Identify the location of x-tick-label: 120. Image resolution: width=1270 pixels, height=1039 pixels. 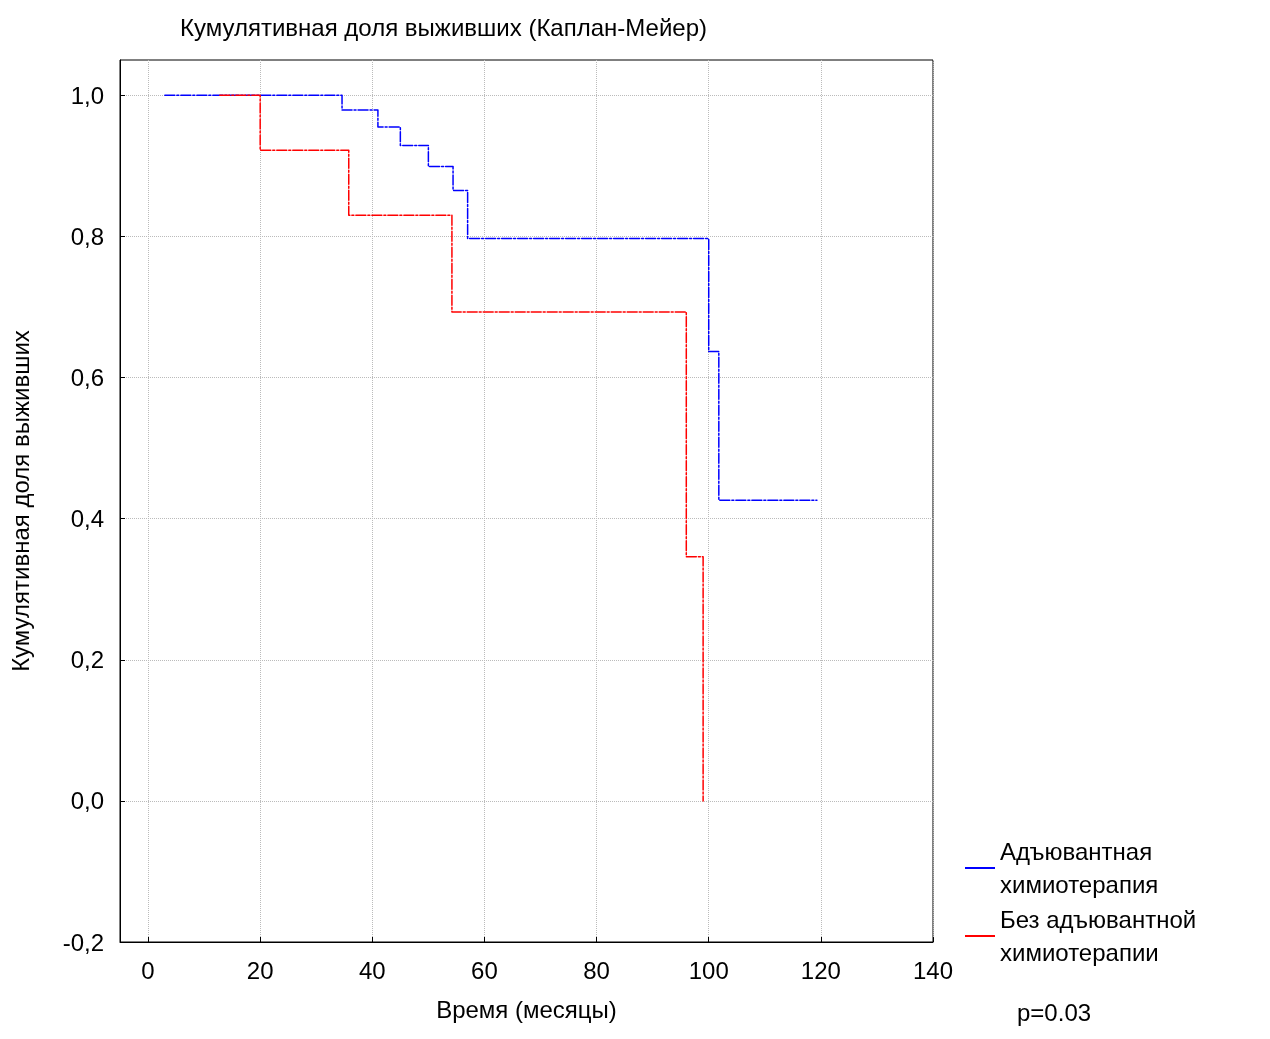
(820, 970).